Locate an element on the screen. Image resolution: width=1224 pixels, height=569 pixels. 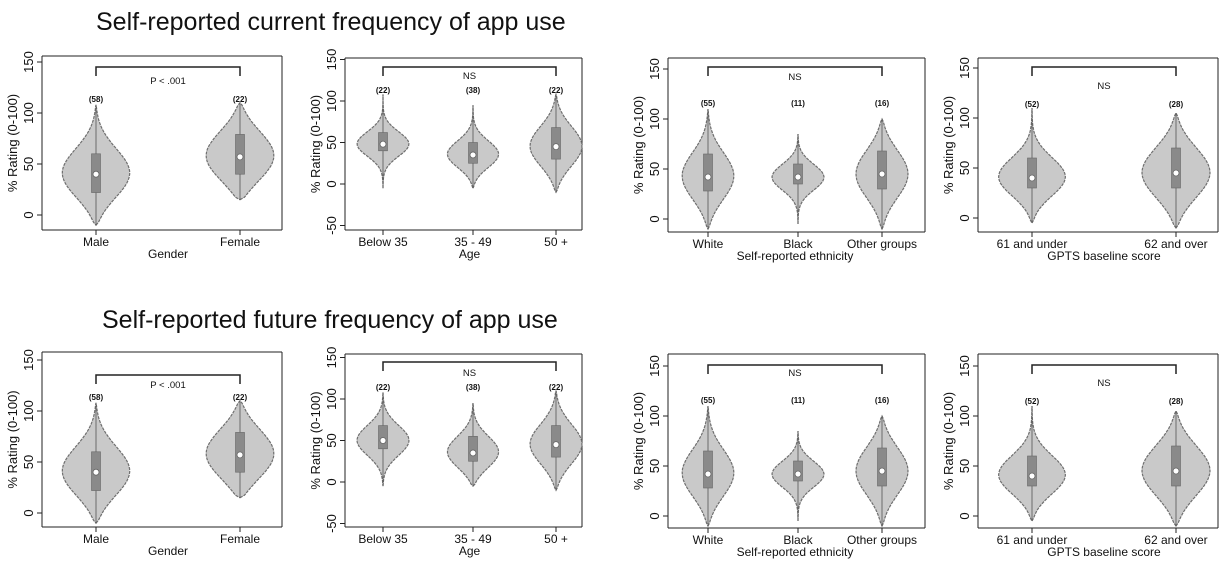
y-tick-label: -50 is located at coordinates (331, 523).